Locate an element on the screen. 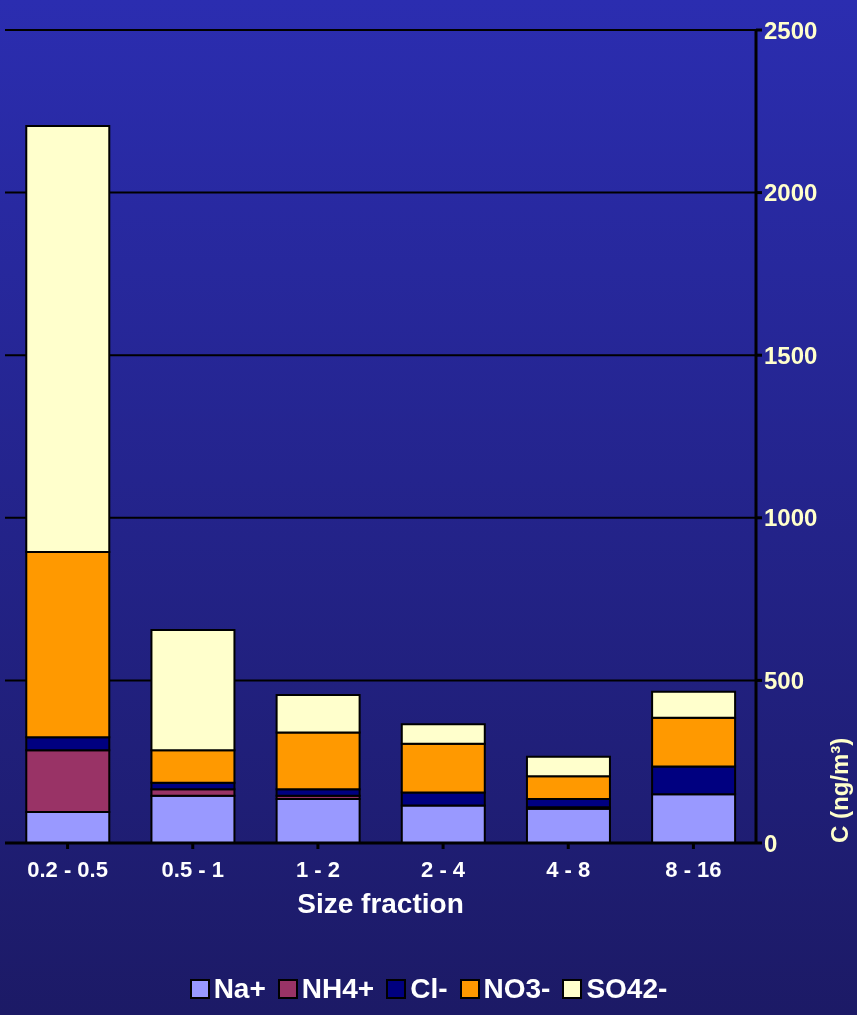 The height and width of the screenshot is (1015, 857). y-tick-label: 0 is located at coordinates (771, 843).